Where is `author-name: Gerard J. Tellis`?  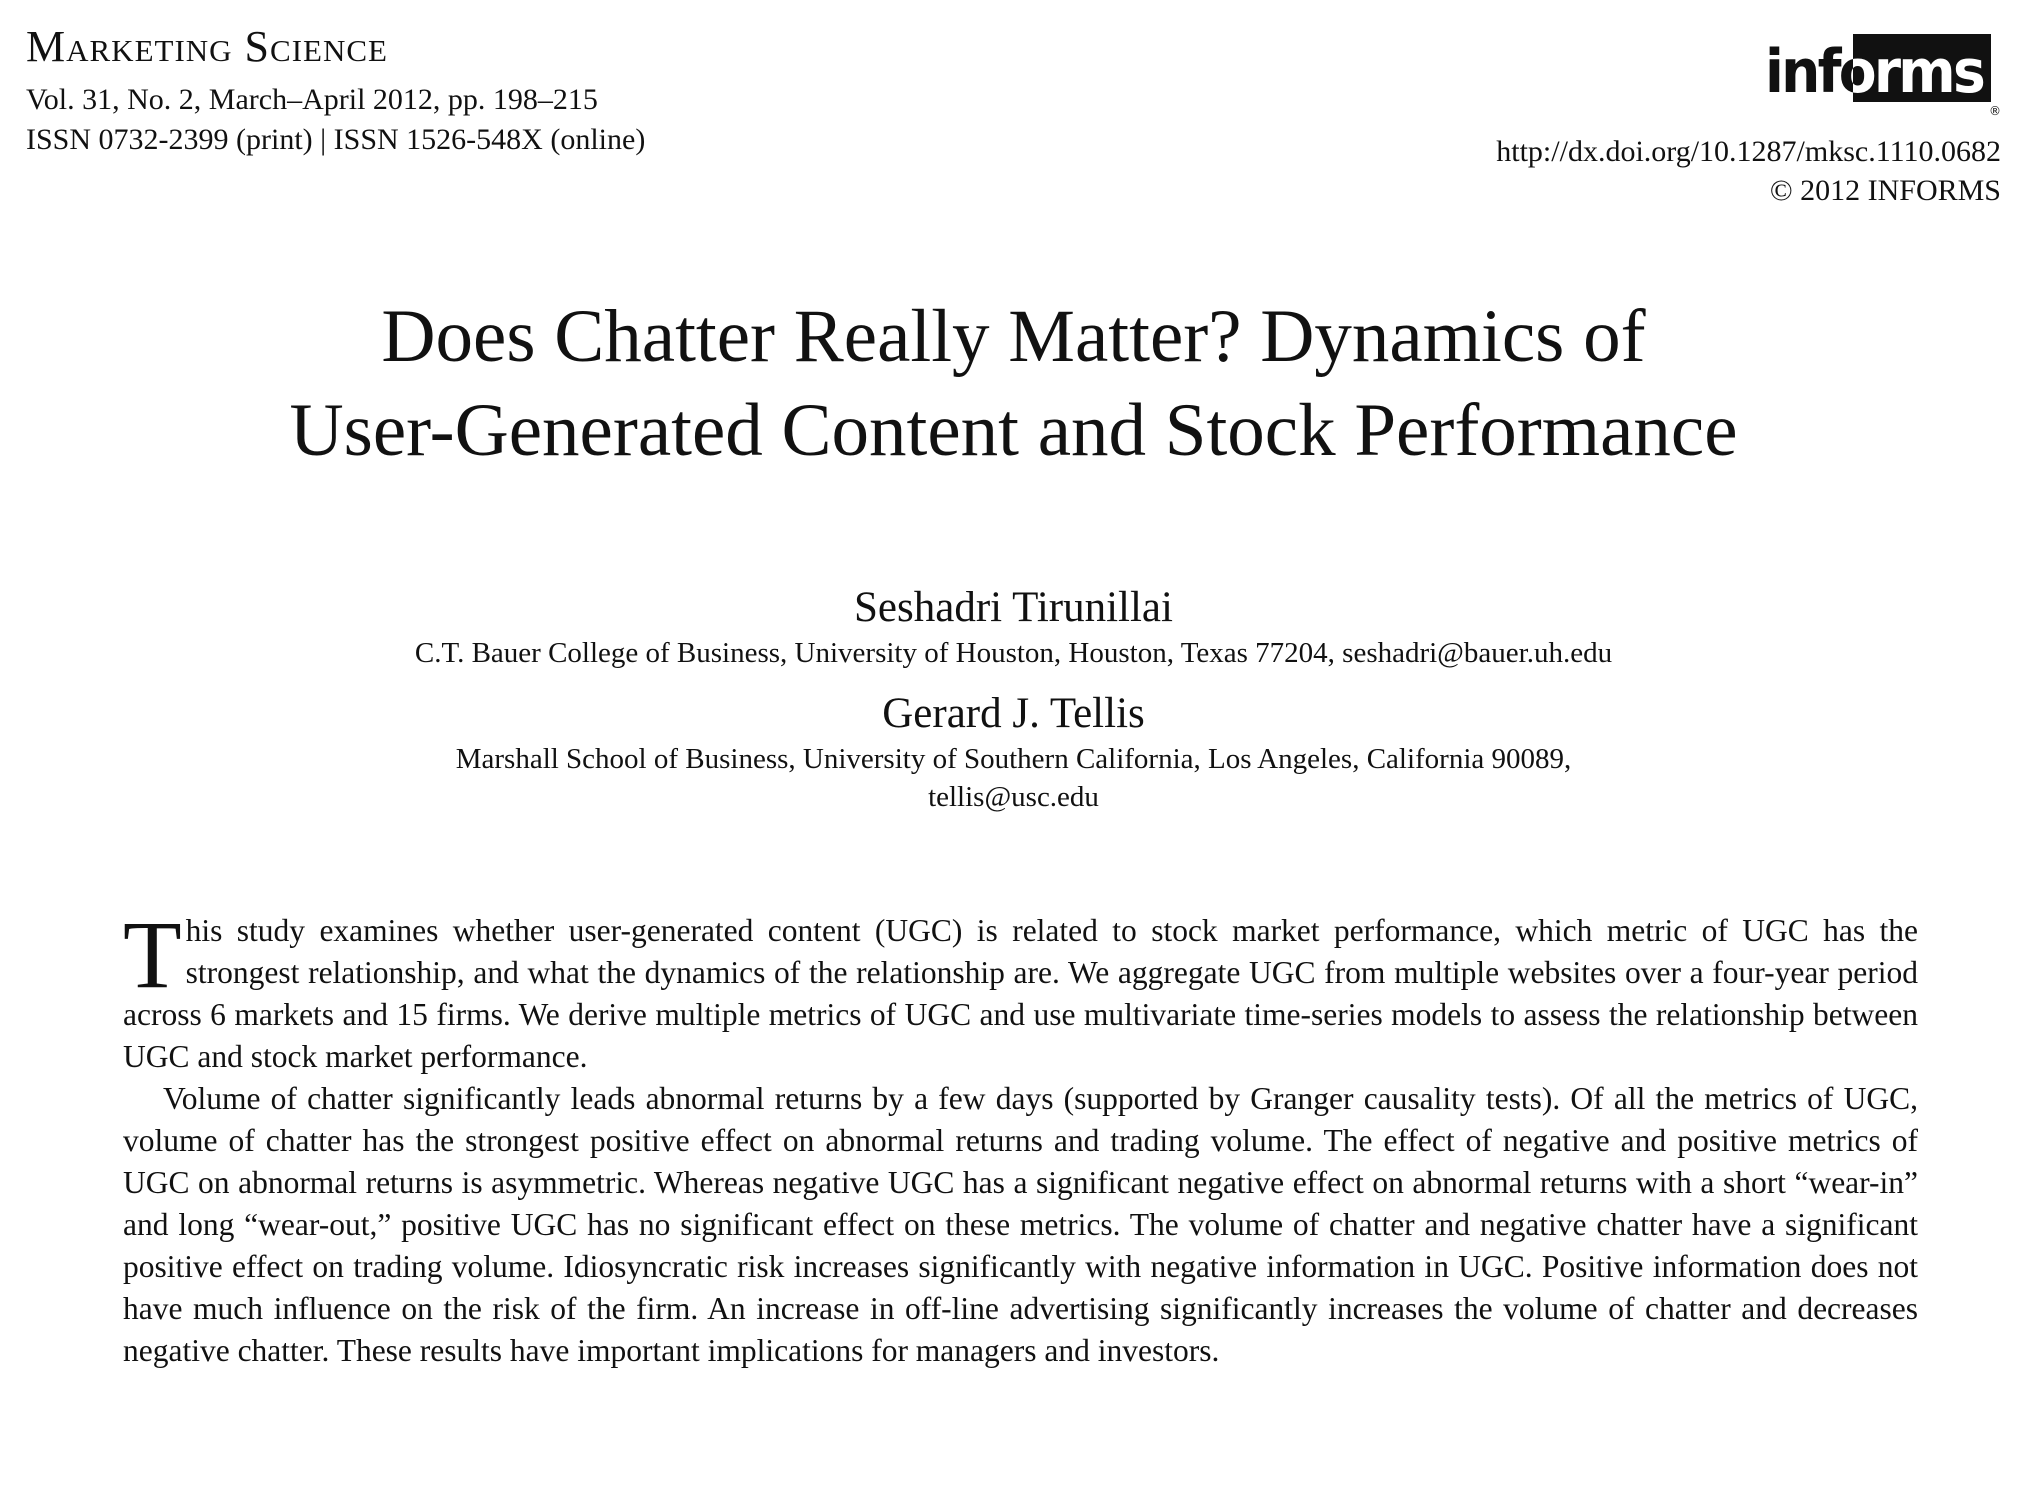
author-name: Gerard J. Tellis is located at coordinates (1013, 713).